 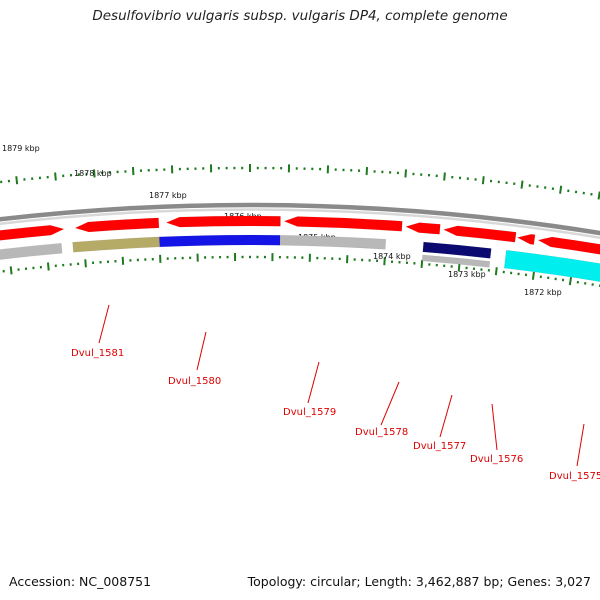 I want to click on cyan-feature-segment, so click(x=551, y=266).